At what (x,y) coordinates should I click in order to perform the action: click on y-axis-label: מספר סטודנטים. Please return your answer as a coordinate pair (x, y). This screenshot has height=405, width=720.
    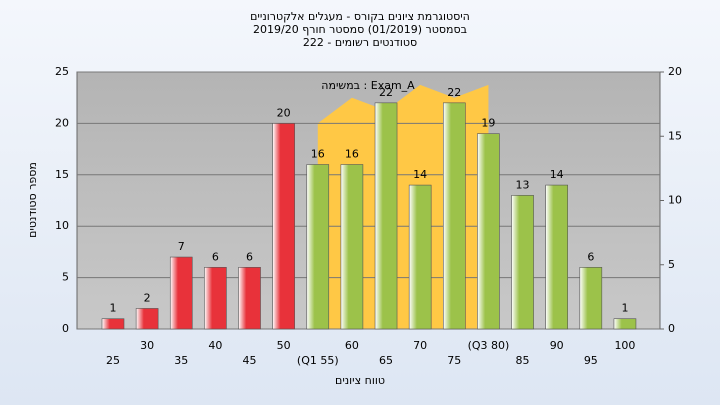
    Looking at the image, I should click on (32, 200).